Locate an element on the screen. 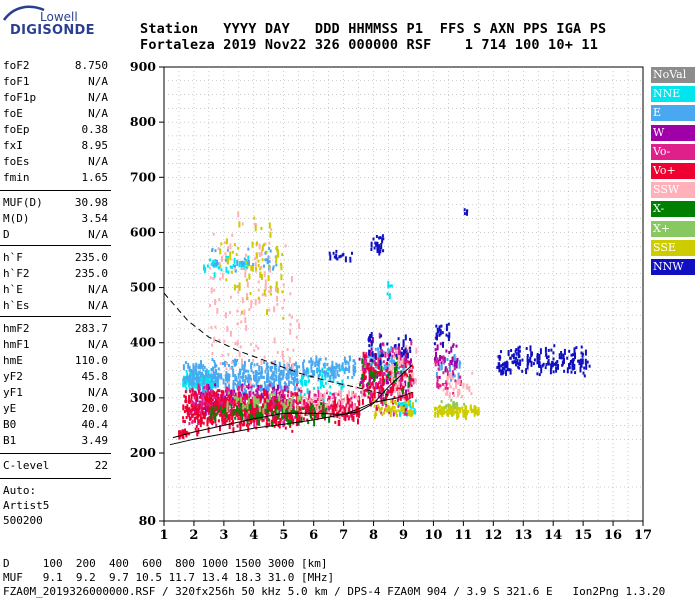 The height and width of the screenshot is (600, 700). param-yf2: yF2 45.8 is located at coordinates (55, 378).